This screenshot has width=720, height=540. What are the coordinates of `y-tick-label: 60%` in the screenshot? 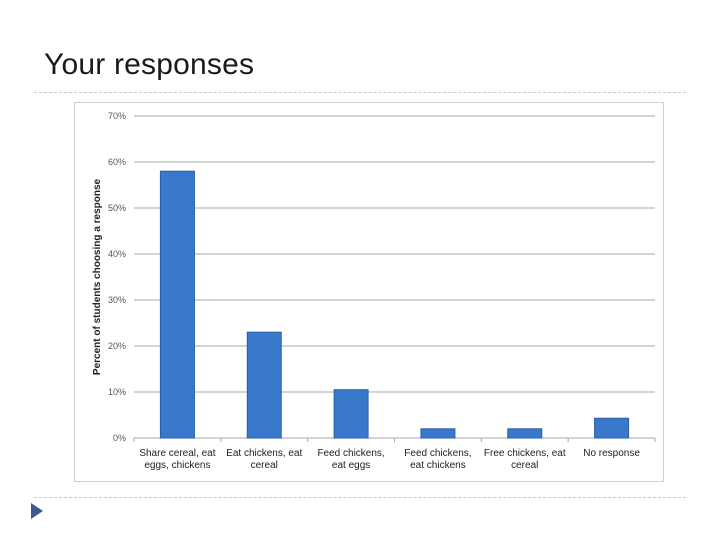 It's located at (117, 162).